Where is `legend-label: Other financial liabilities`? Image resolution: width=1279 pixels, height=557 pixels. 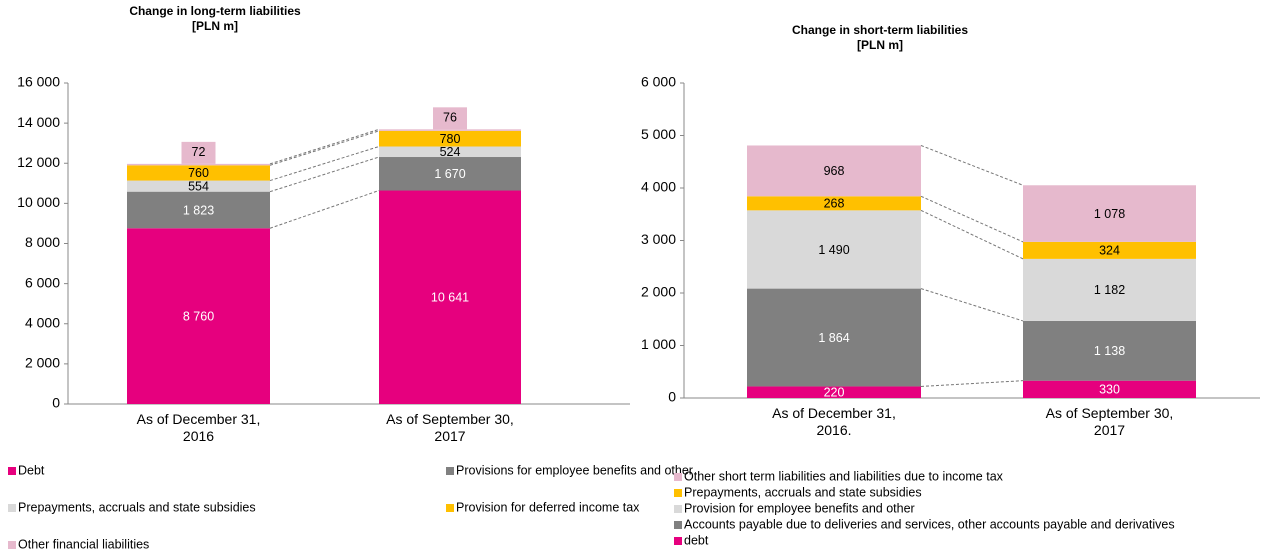
legend-label: Other financial liabilities is located at coordinates (83, 544).